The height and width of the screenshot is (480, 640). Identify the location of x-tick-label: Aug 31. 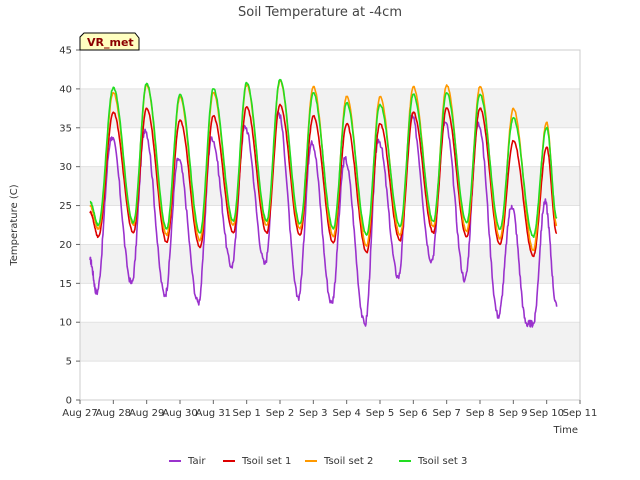
(213, 413).